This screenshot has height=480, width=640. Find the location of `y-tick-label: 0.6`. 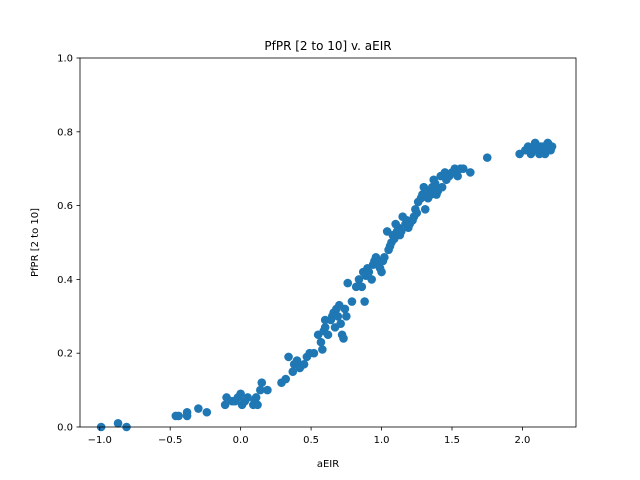

y-tick-label: 0.6 is located at coordinates (65, 206).